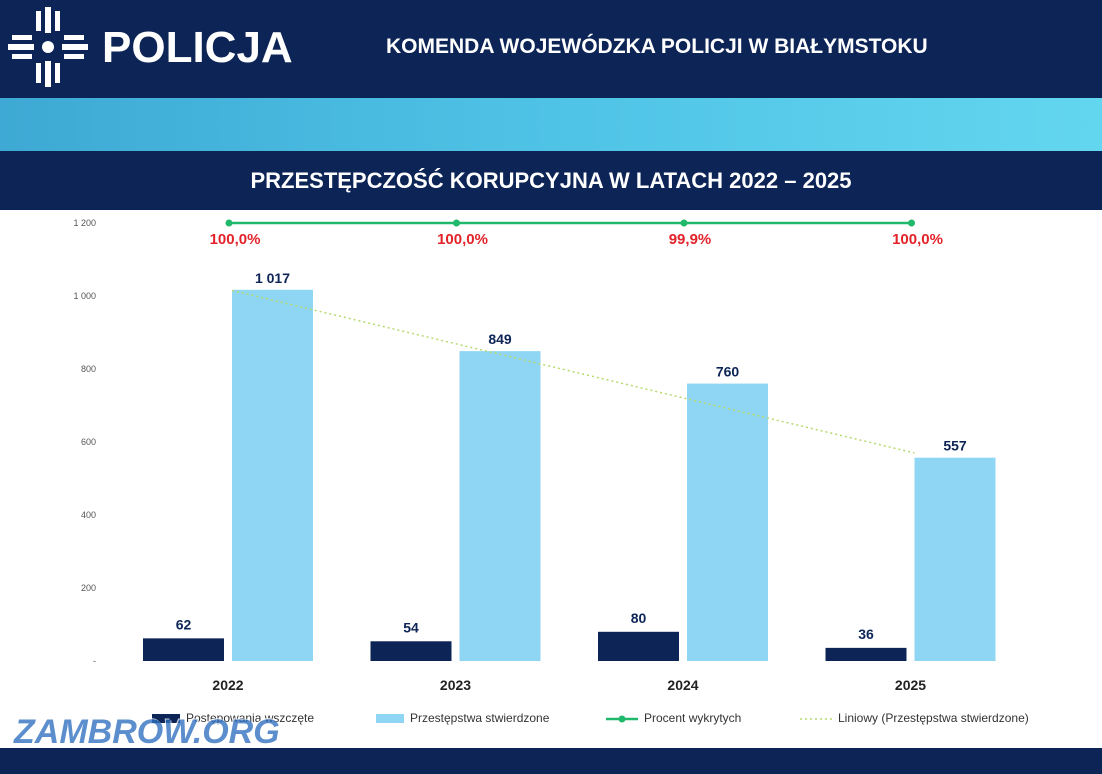  I want to click on y-tick-label: 800, so click(88, 369).